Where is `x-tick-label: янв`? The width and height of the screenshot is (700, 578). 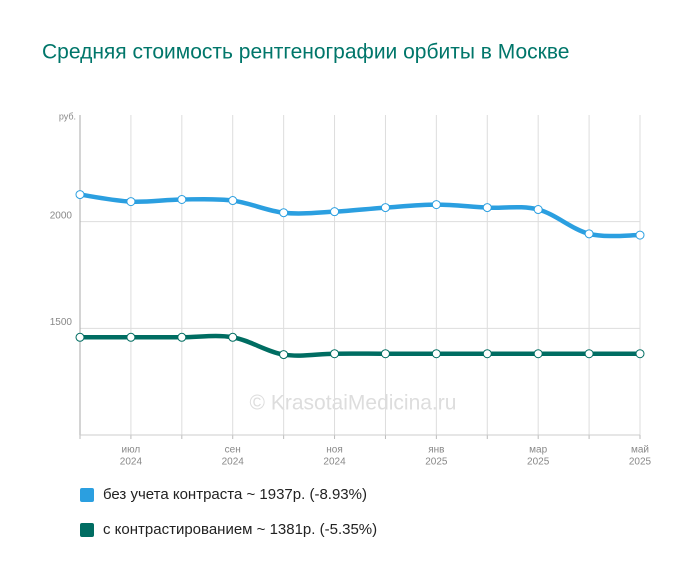
x-tick-label: янв is located at coordinates (436, 450).